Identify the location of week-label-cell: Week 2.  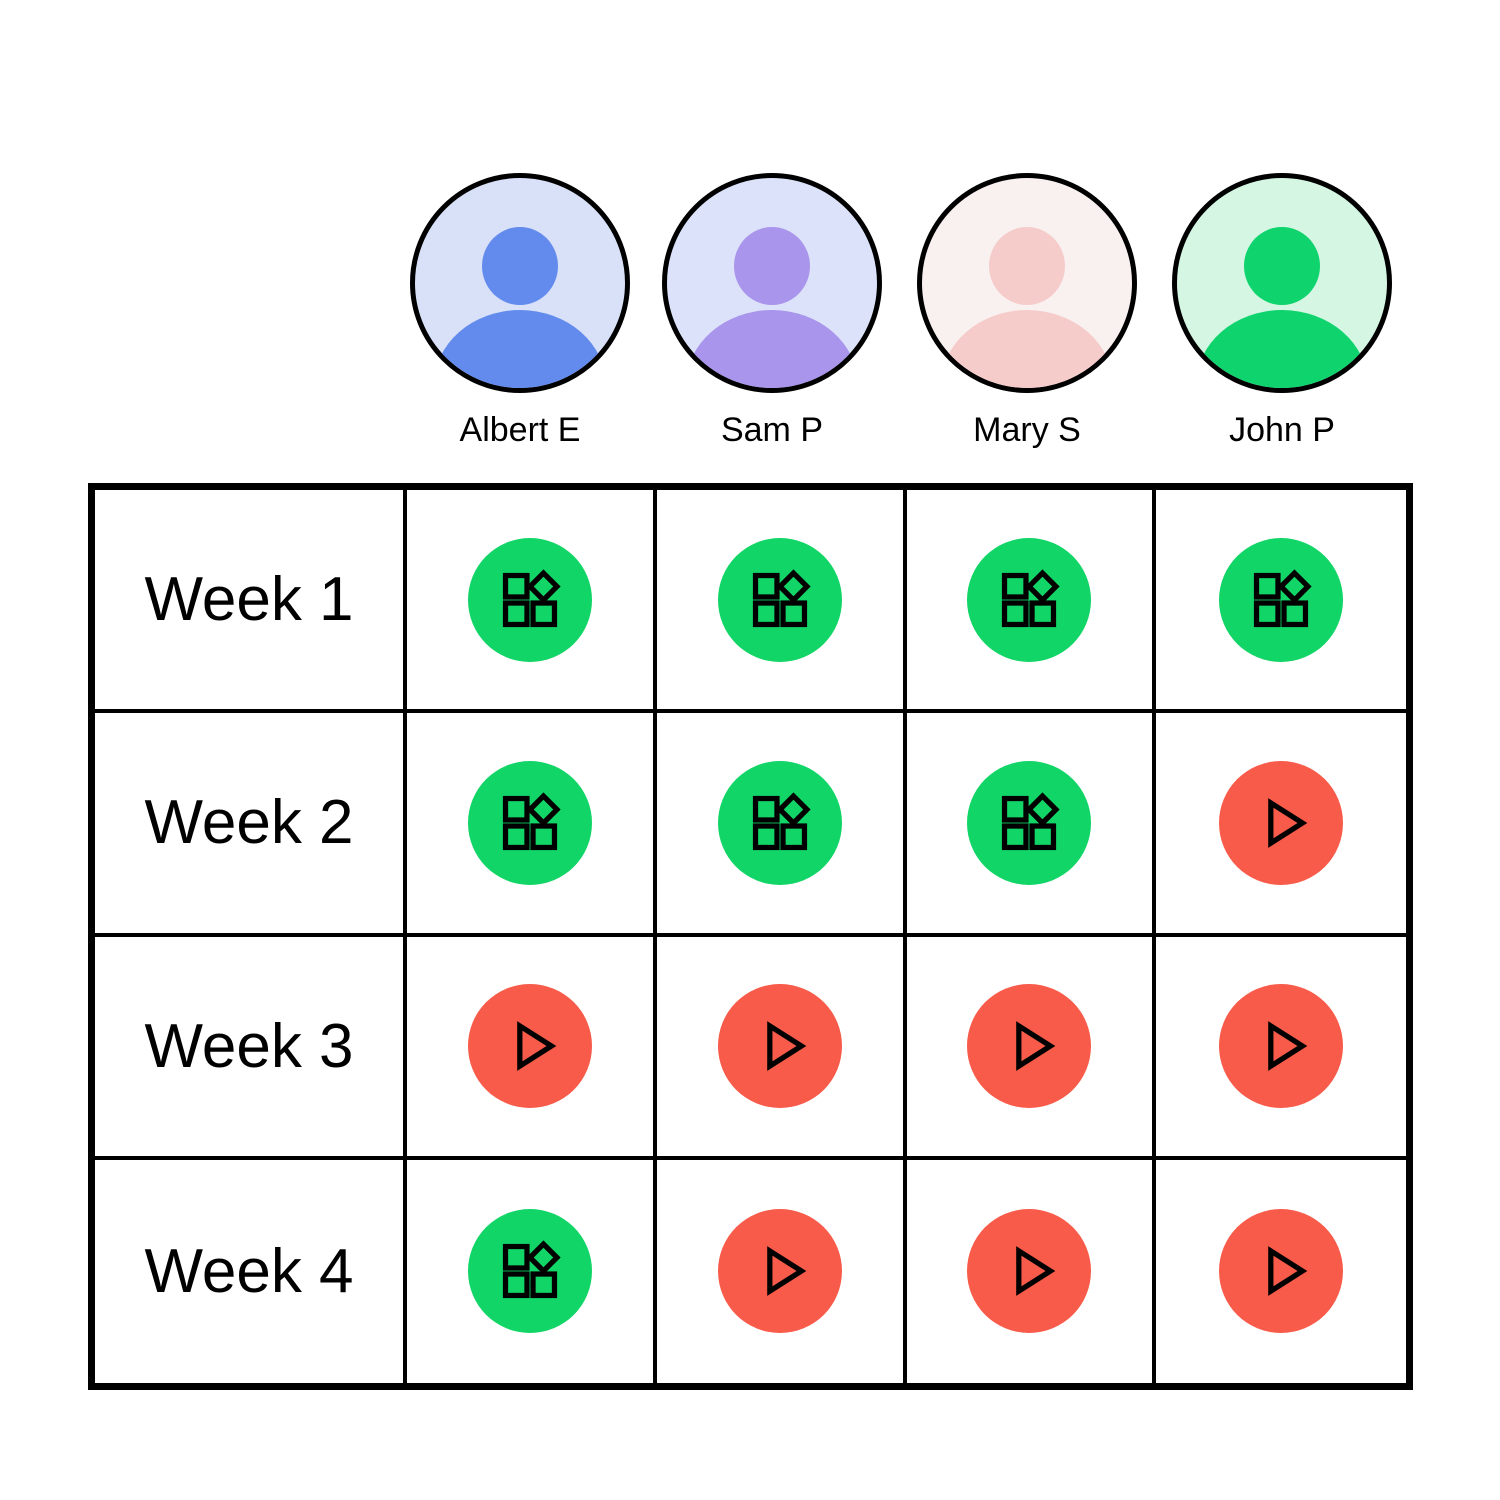
(251, 825).